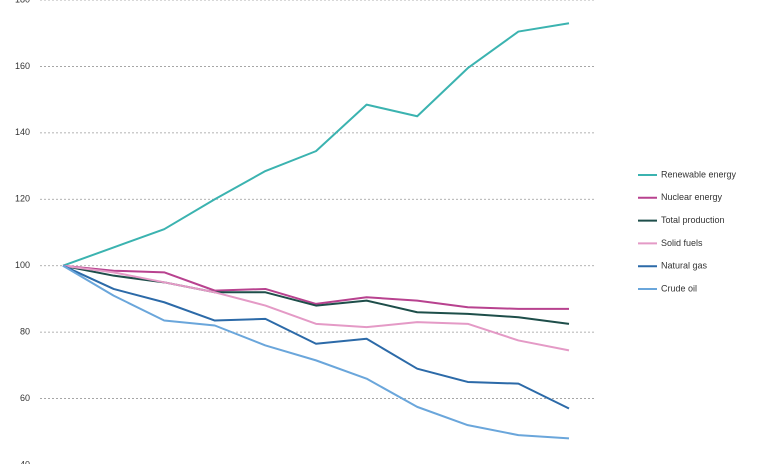  Describe the element at coordinates (682, 243) in the screenshot. I see `legend-label: Solid fuels` at that location.